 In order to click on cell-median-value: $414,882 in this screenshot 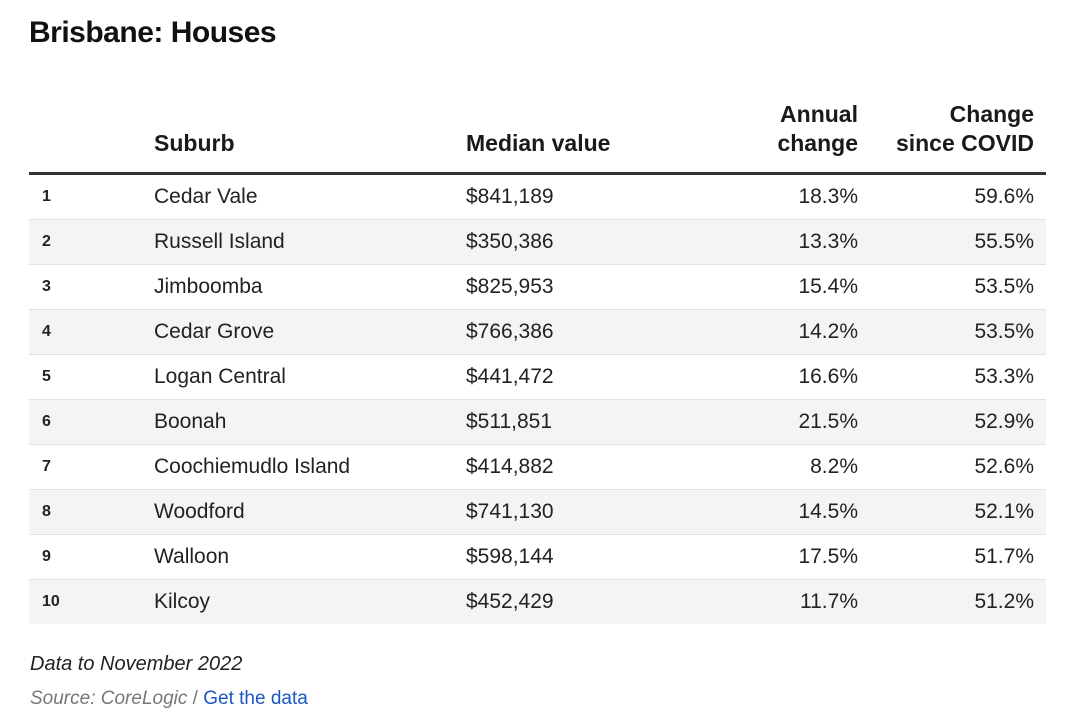, I will do `click(589, 467)`.